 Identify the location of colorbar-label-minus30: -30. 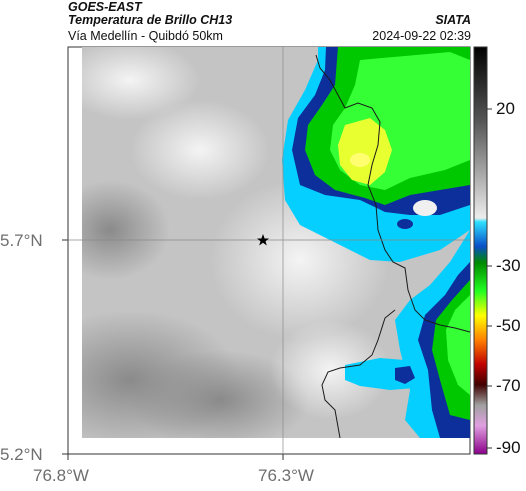
(508, 265).